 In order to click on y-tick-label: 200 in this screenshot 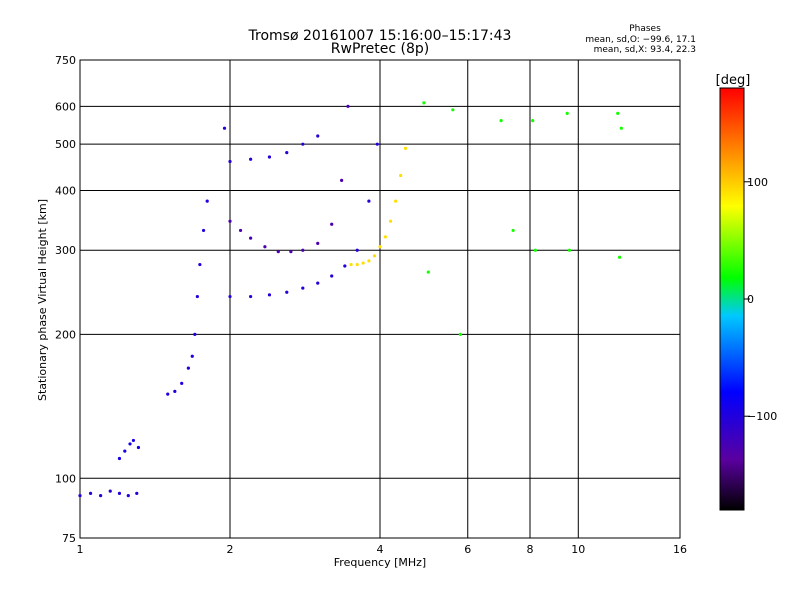, I will do `click(65, 334)`.